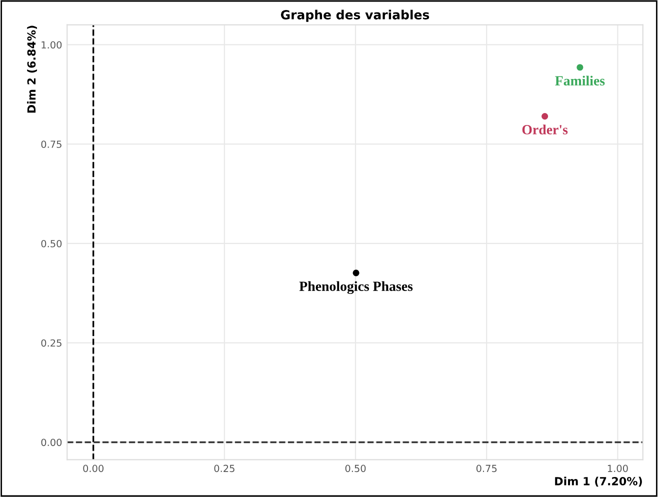  I want to click on y-tick-label: 0.00, so click(51, 442).